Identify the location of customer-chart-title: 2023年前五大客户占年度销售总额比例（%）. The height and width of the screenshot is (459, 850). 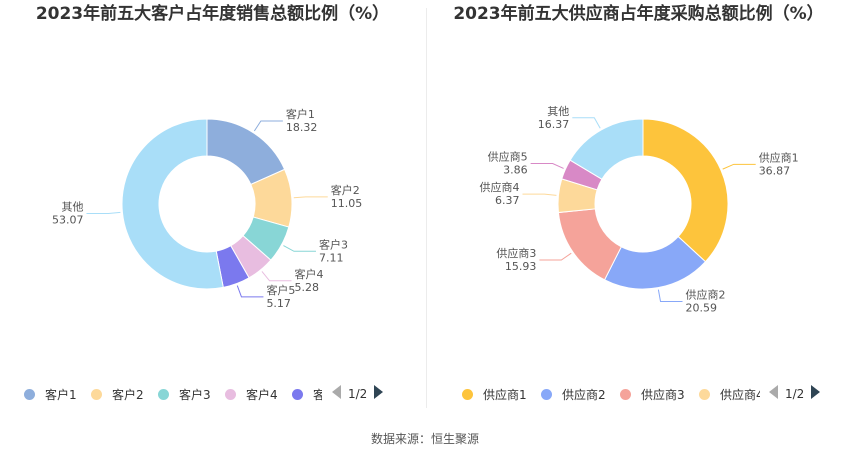
(212, 14).